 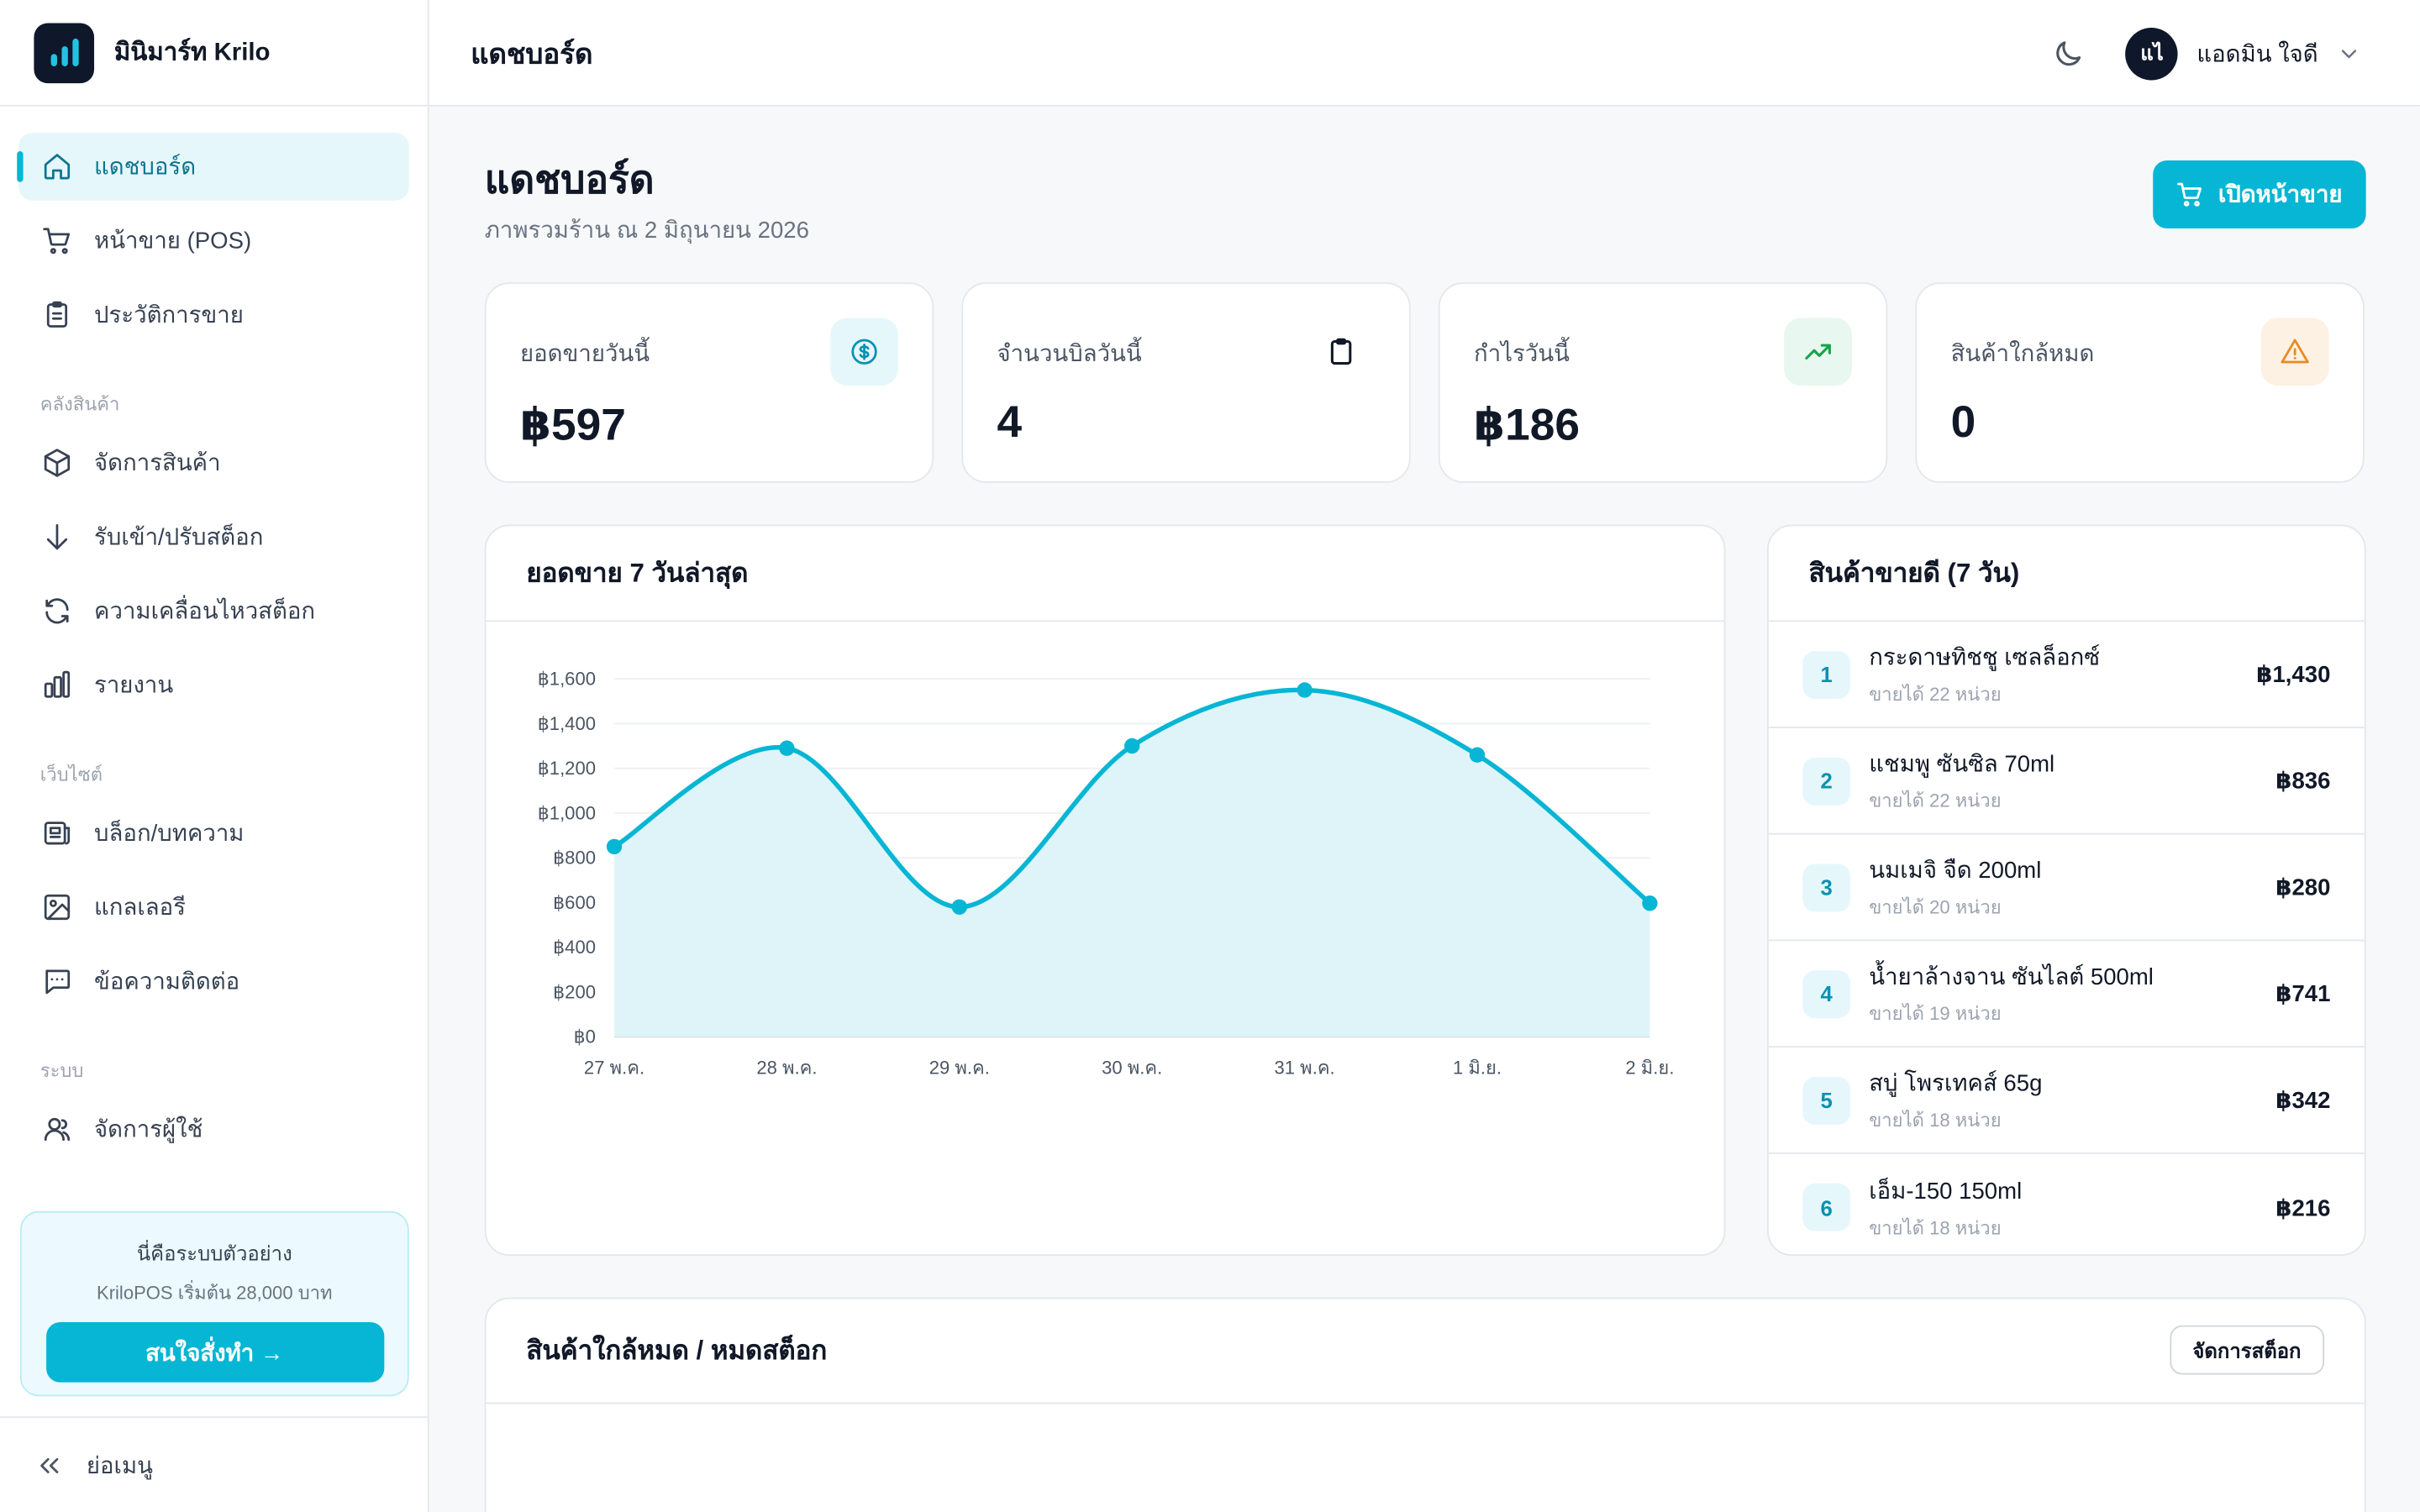 I want to click on y-tick-label: ฿0, so click(x=585, y=1036).